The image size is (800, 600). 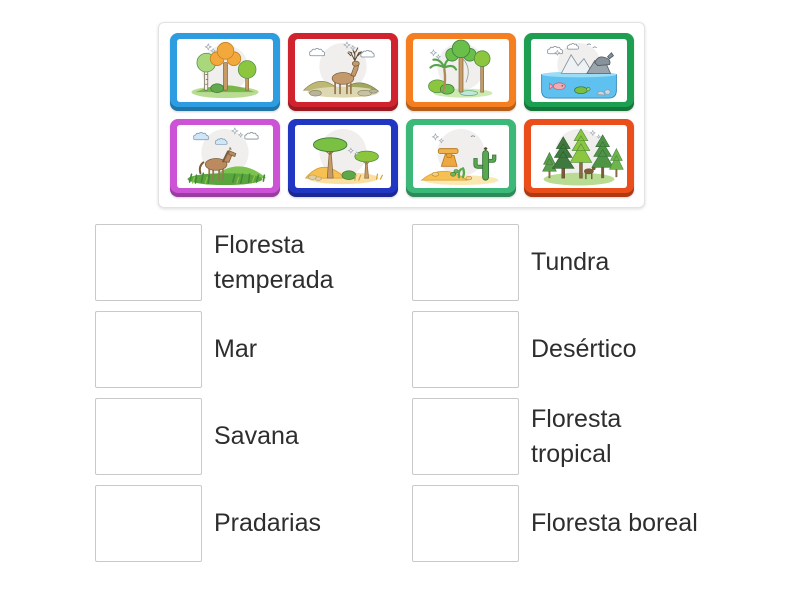 I want to click on match-label: Tundra, so click(x=570, y=262).